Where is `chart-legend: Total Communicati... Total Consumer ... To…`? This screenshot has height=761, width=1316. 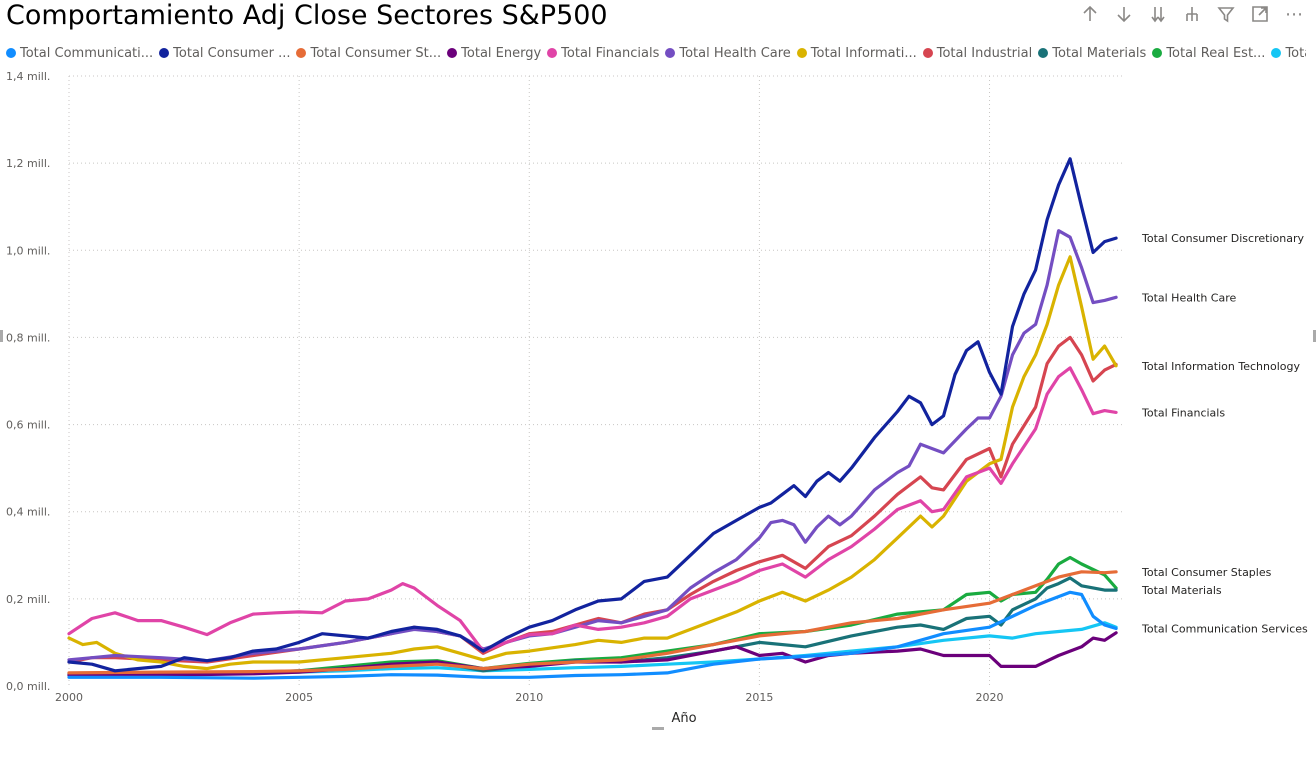 chart-legend: Total Communicati... Total Consumer ... To… is located at coordinates (656, 53).